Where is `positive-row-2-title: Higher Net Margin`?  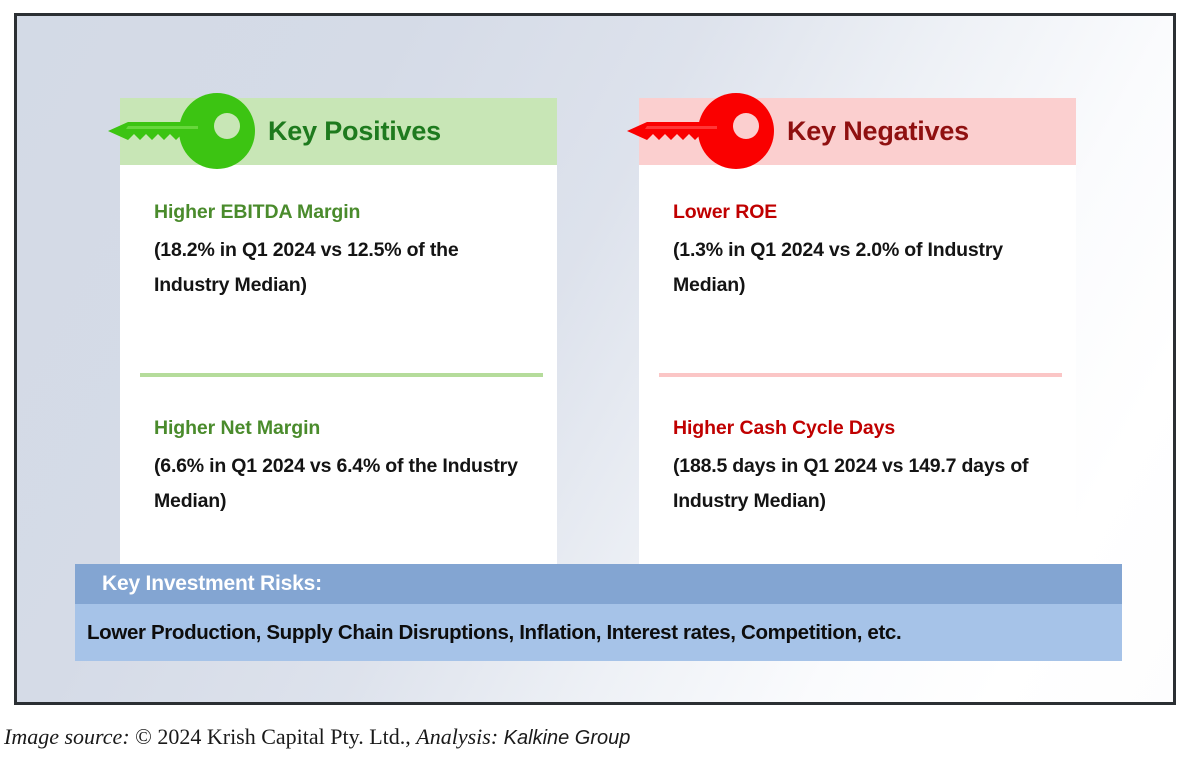
positive-row-2-title: Higher Net Margin is located at coordinates (237, 428).